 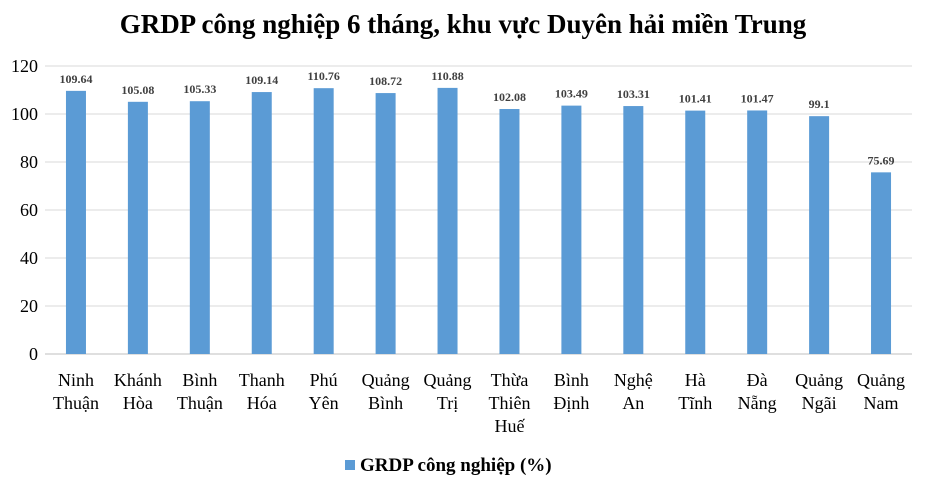 What do you see at coordinates (881, 160) in the screenshot?
I see `data-label: 75.69` at bounding box center [881, 160].